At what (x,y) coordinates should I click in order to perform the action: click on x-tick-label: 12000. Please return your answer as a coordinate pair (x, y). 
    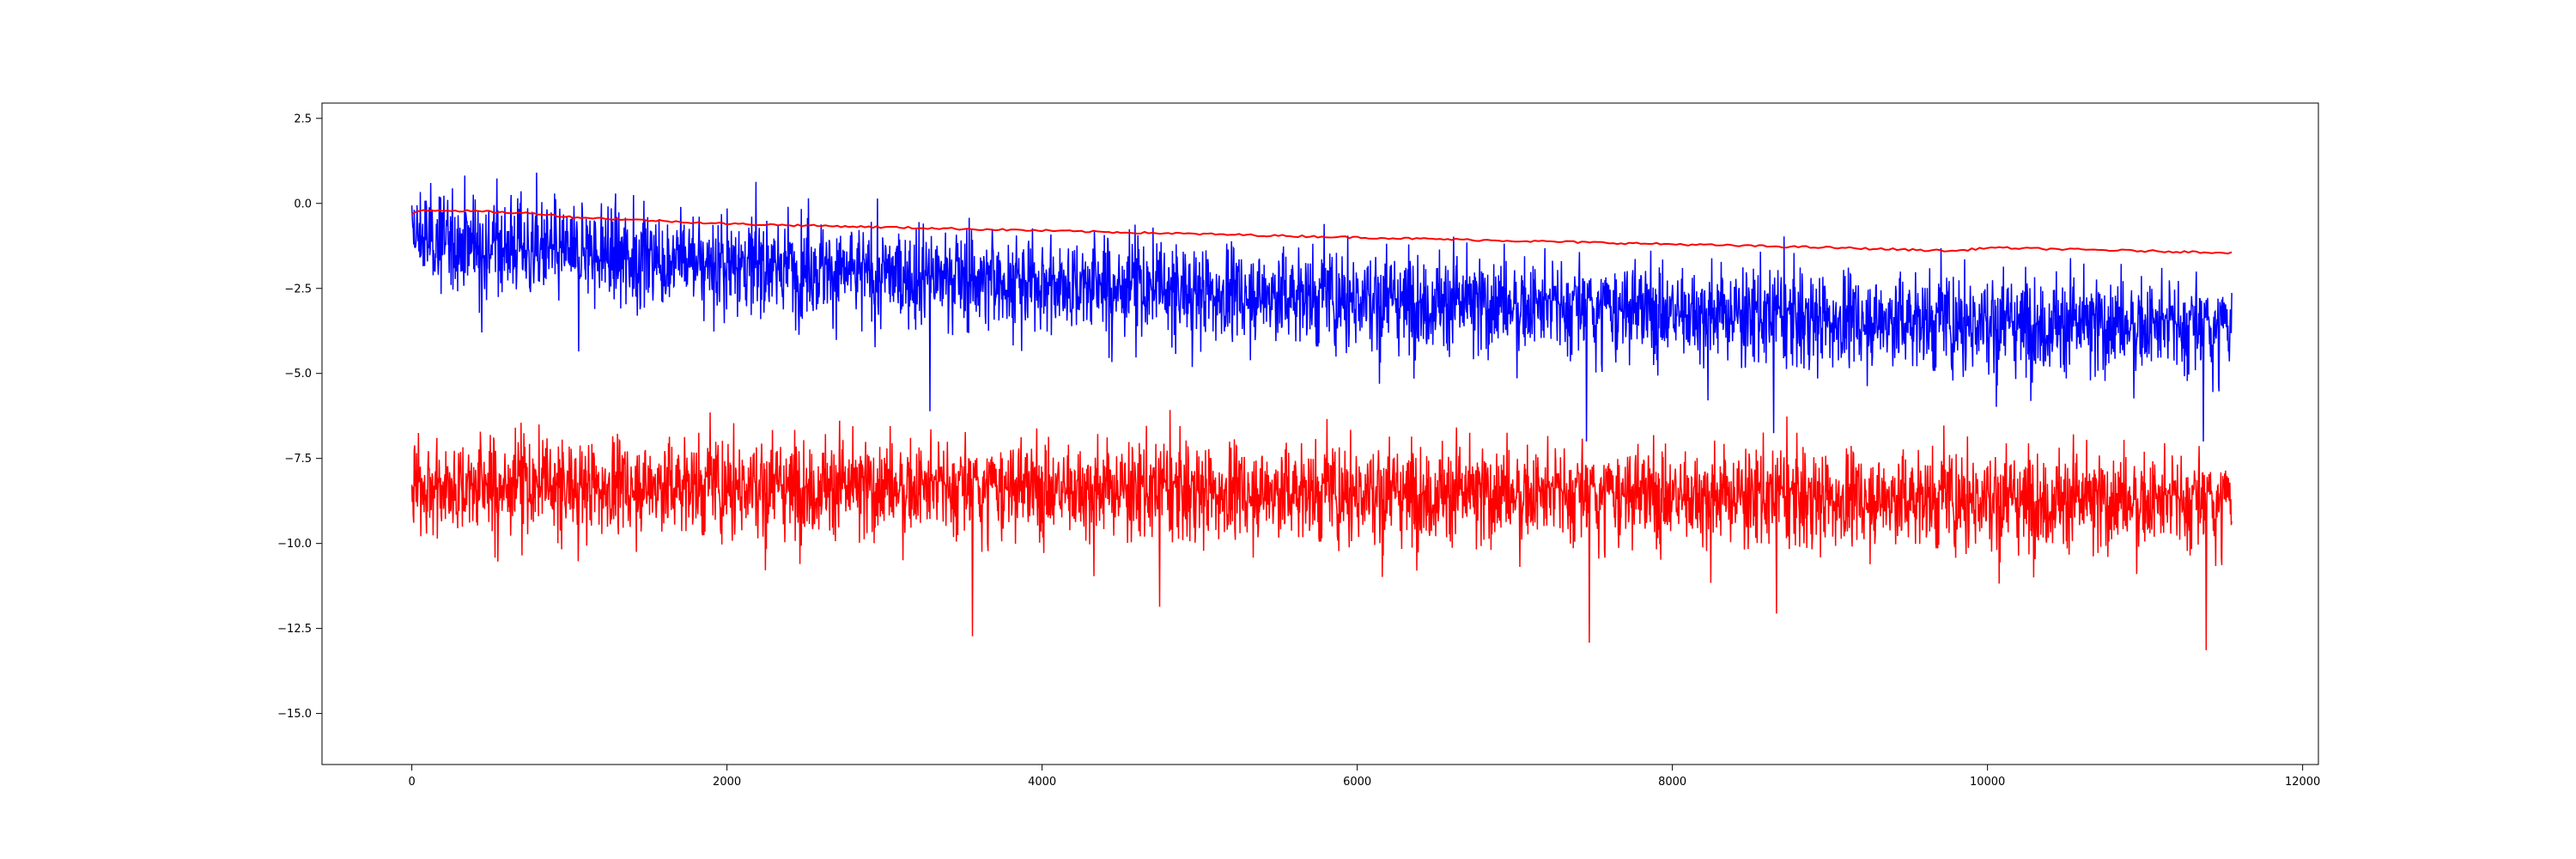
    Looking at the image, I should click on (2302, 783).